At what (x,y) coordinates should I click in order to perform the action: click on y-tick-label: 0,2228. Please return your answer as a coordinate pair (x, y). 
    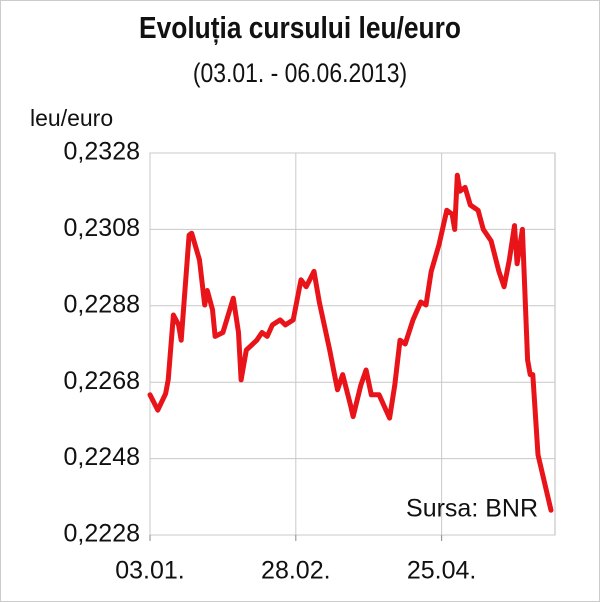
    Looking at the image, I should click on (102, 534).